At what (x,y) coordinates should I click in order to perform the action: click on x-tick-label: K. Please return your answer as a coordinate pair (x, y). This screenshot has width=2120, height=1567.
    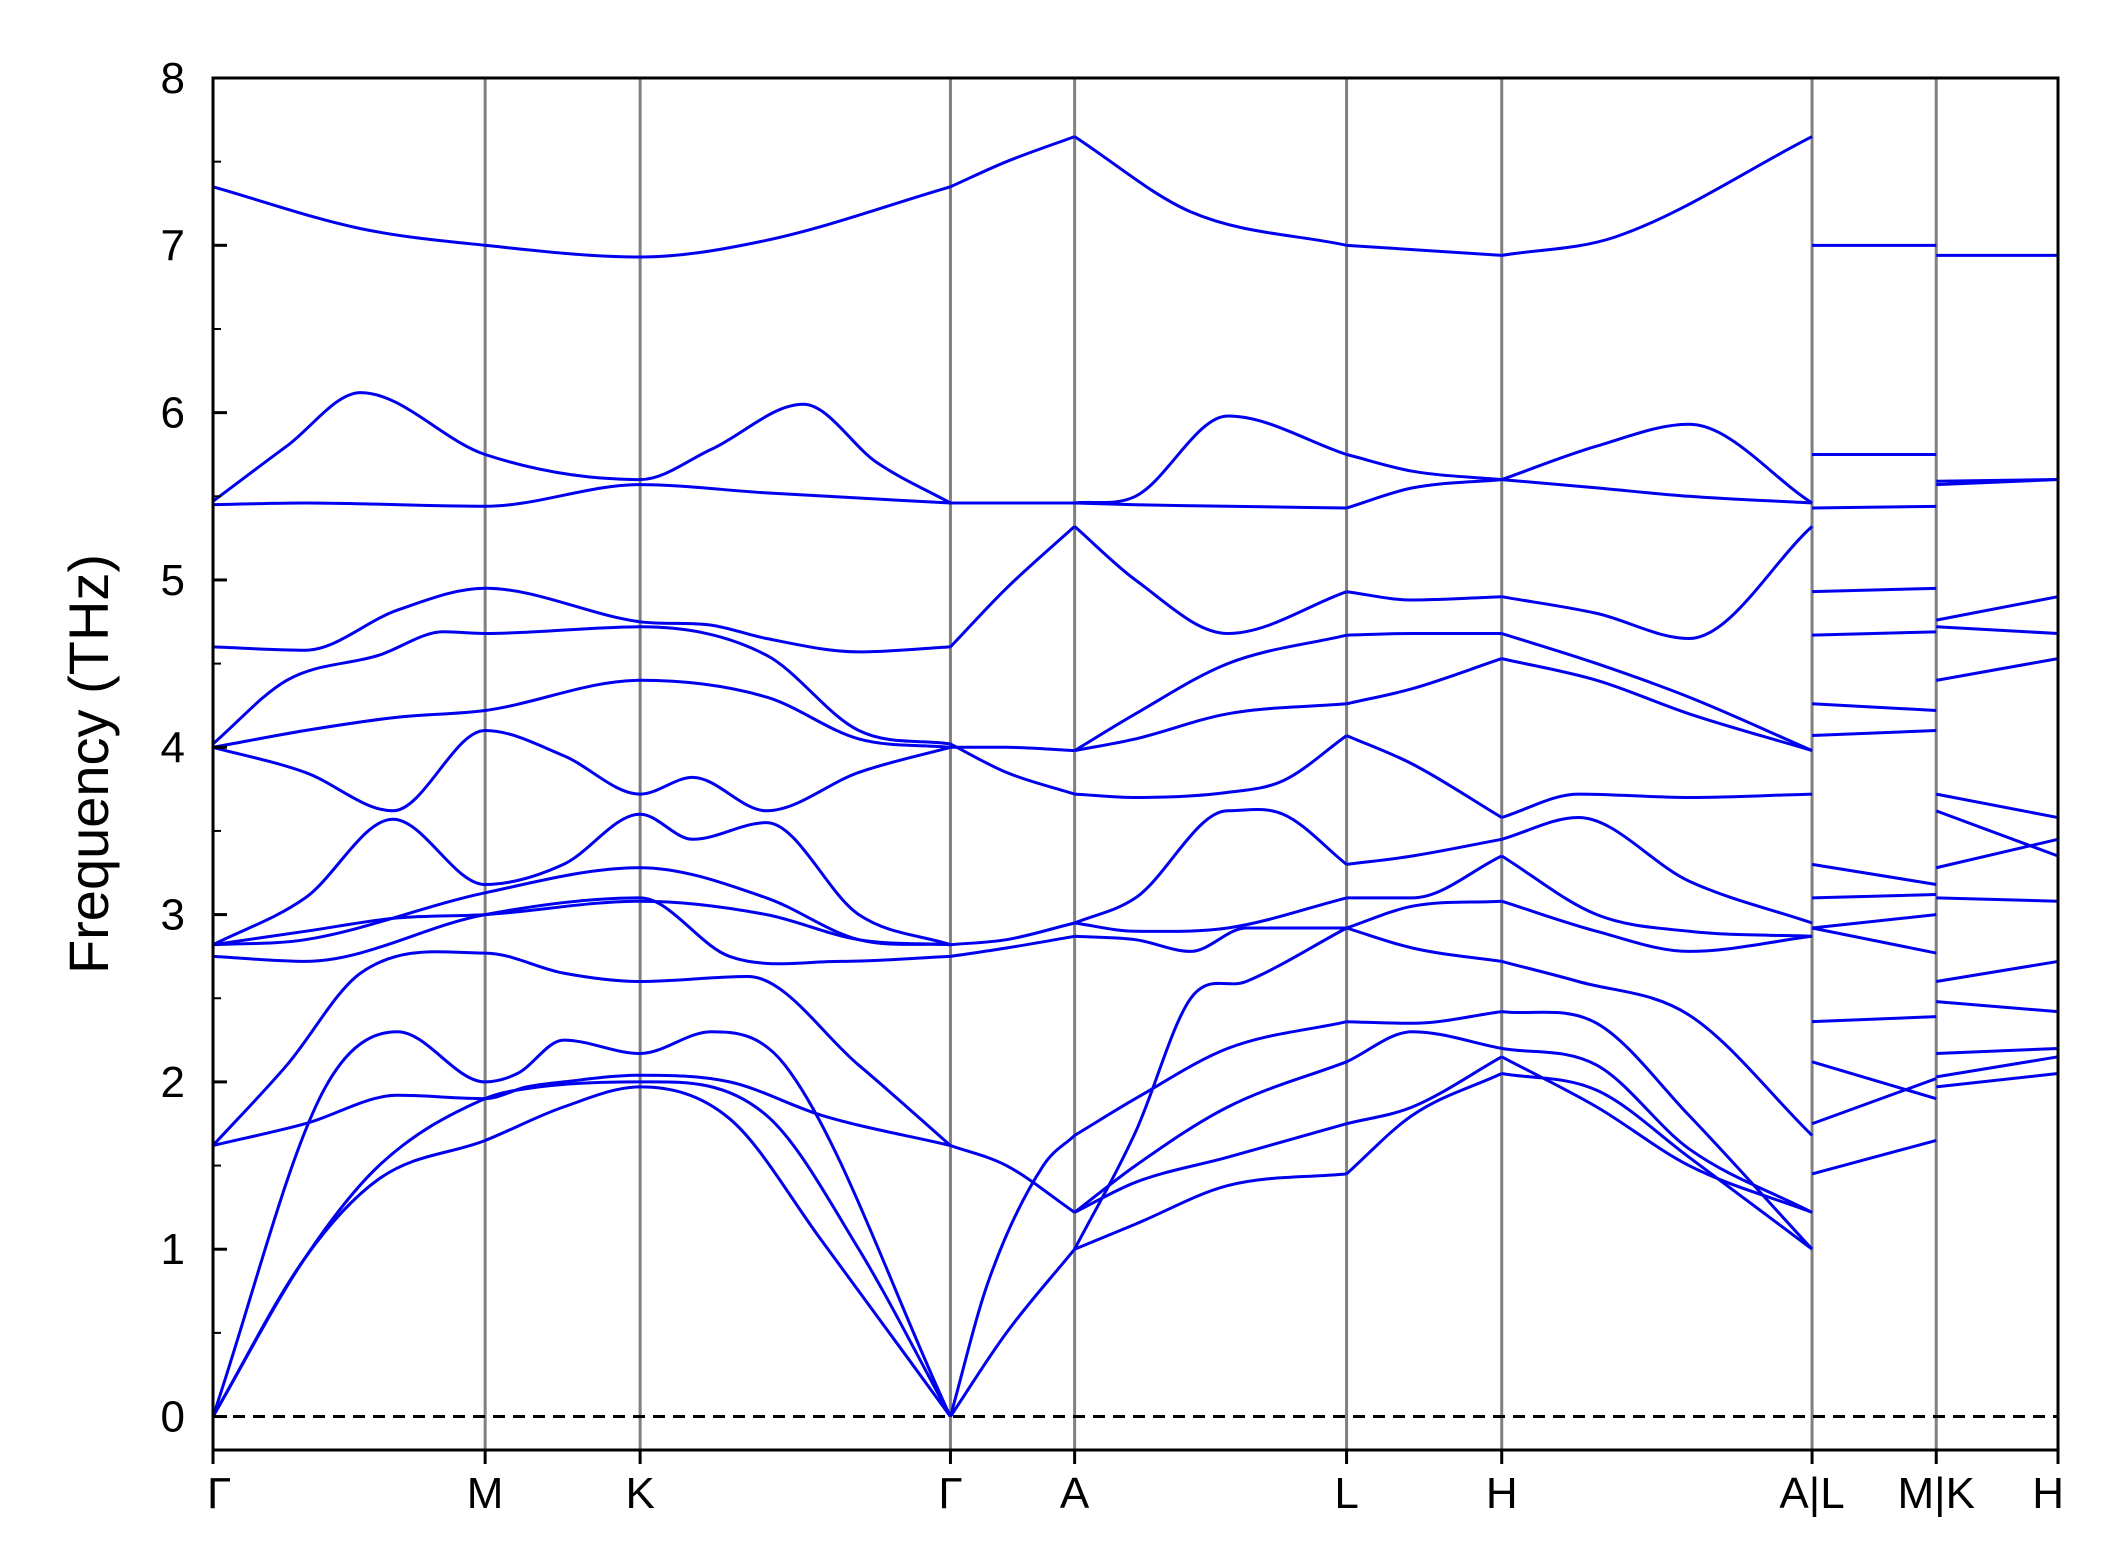
    Looking at the image, I should click on (639, 1493).